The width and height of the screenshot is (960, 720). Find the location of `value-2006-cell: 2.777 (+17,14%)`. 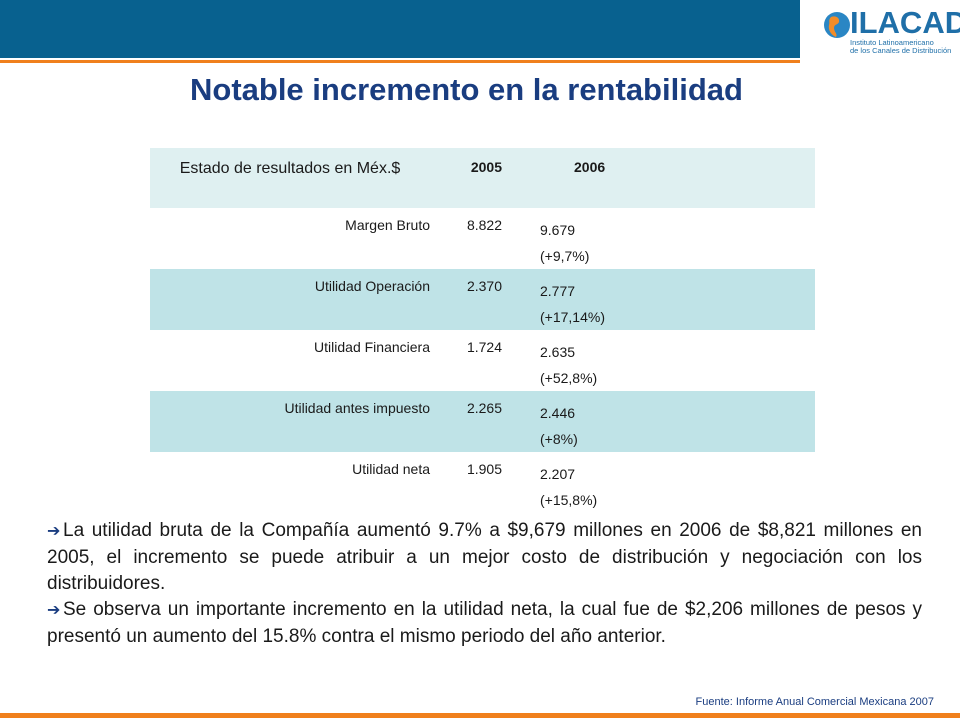

value-2006-cell: 2.777 (+17,14%) is located at coordinates (658, 299).